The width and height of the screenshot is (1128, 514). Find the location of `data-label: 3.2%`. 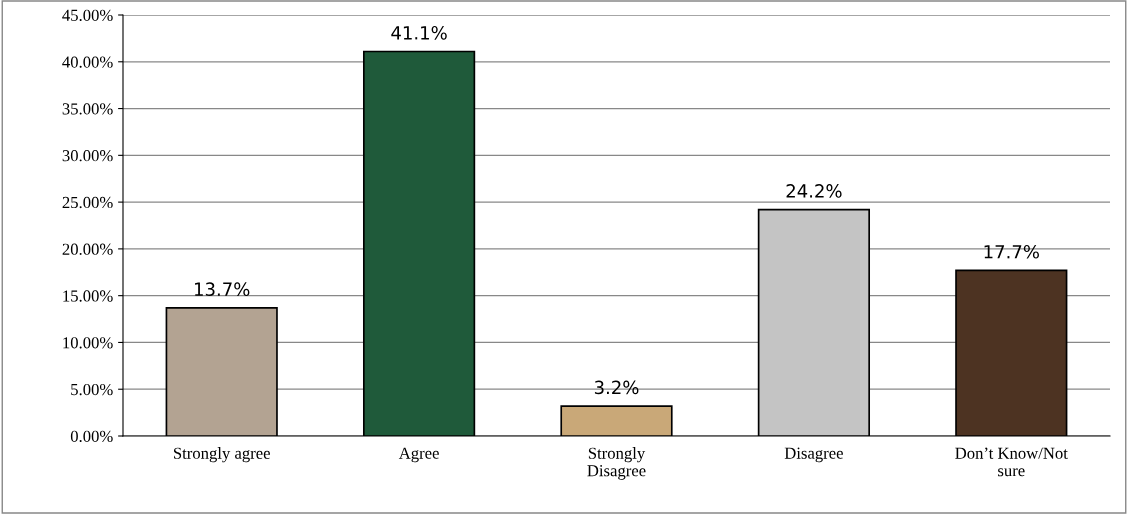

data-label: 3.2% is located at coordinates (616, 387).